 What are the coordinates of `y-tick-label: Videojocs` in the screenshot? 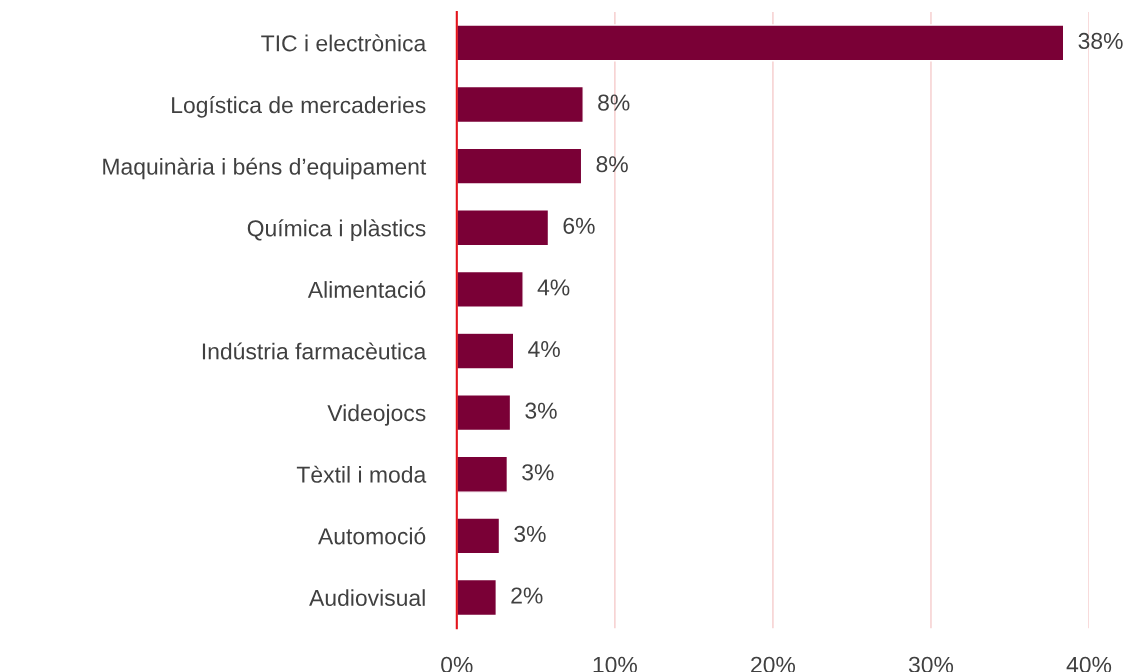 It's located at (376, 415).